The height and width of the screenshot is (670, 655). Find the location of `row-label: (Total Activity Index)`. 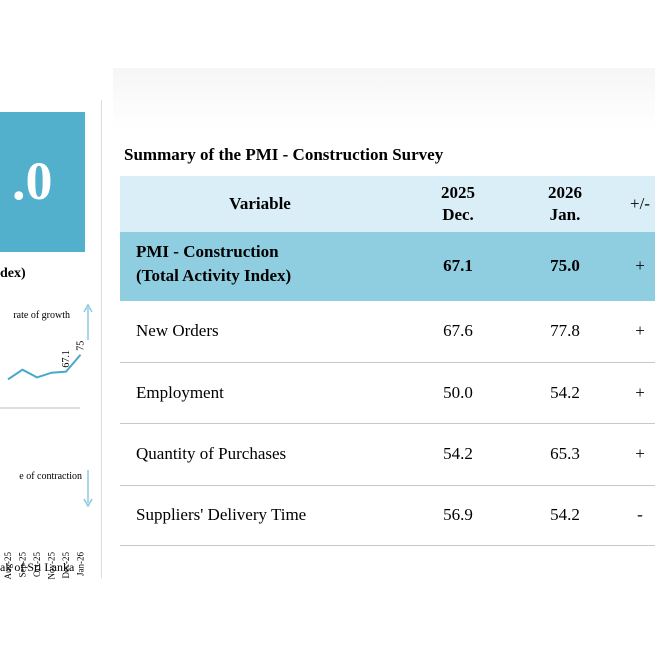

row-label: (Total Activity Index) is located at coordinates (214, 275).